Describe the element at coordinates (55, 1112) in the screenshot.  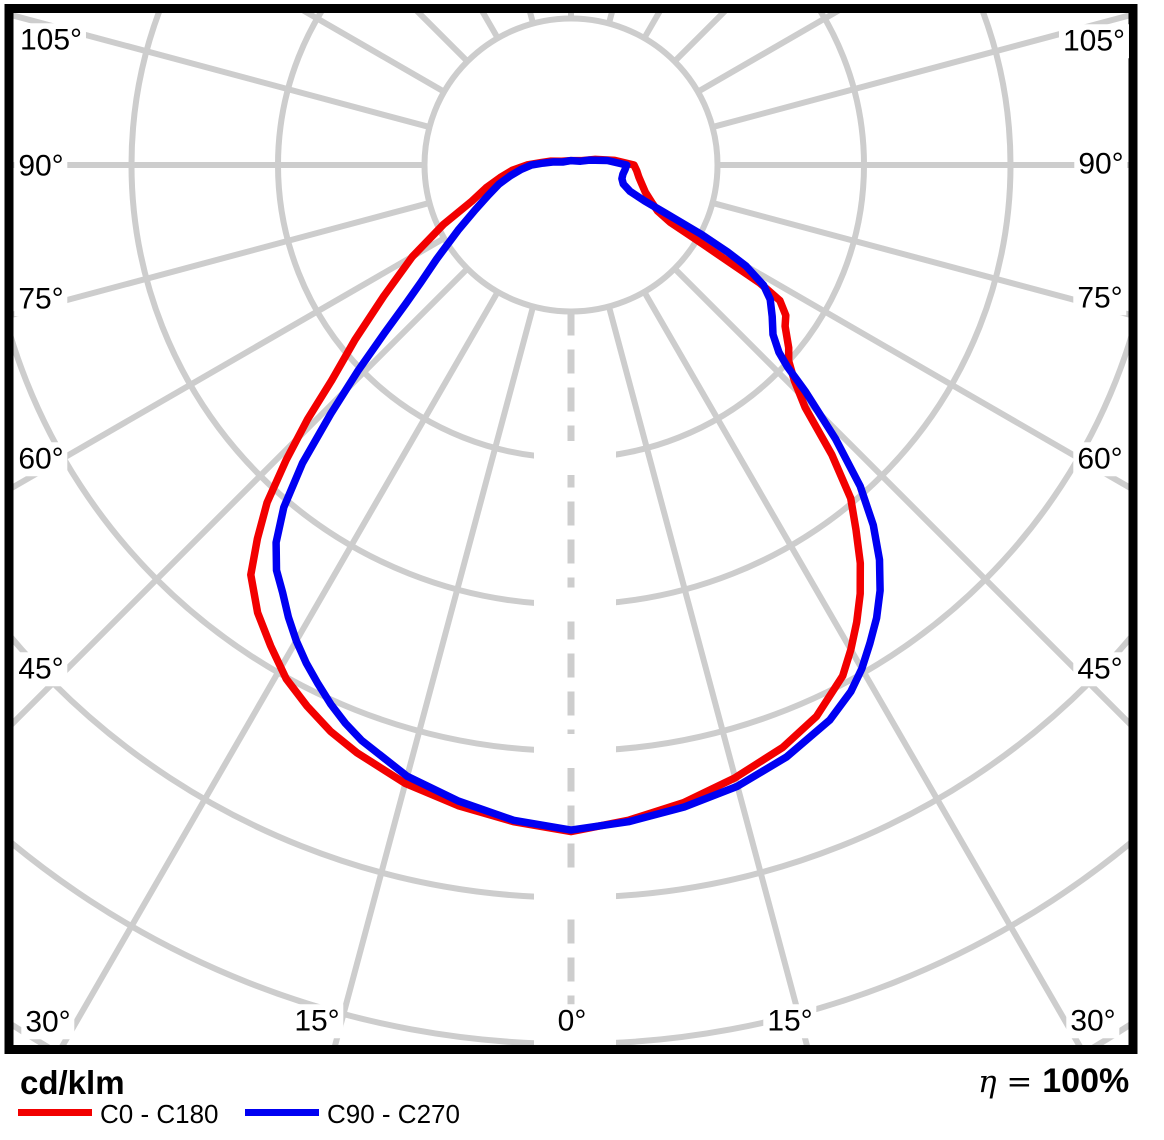
I see `c0-c180-line-swatch` at that location.